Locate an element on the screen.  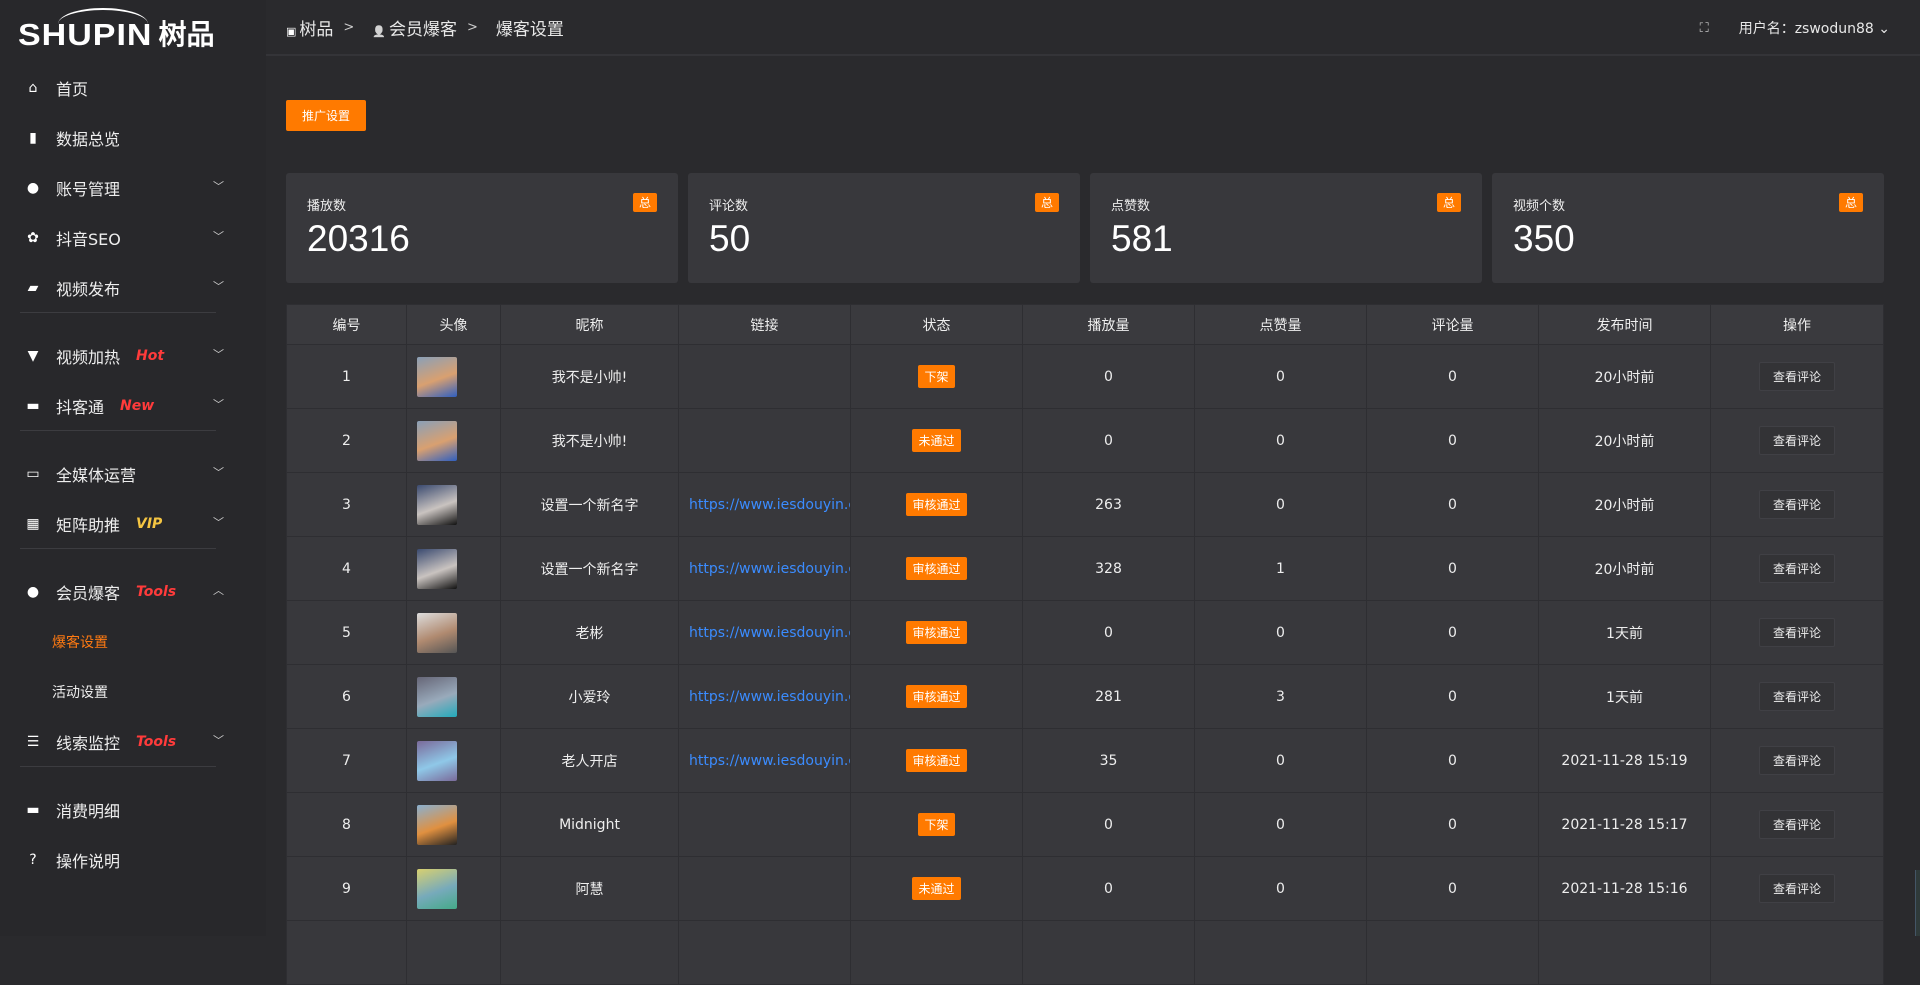
sidebar-item: ▭ 全媒体运营 ﹀ is located at coordinates (133, 474).